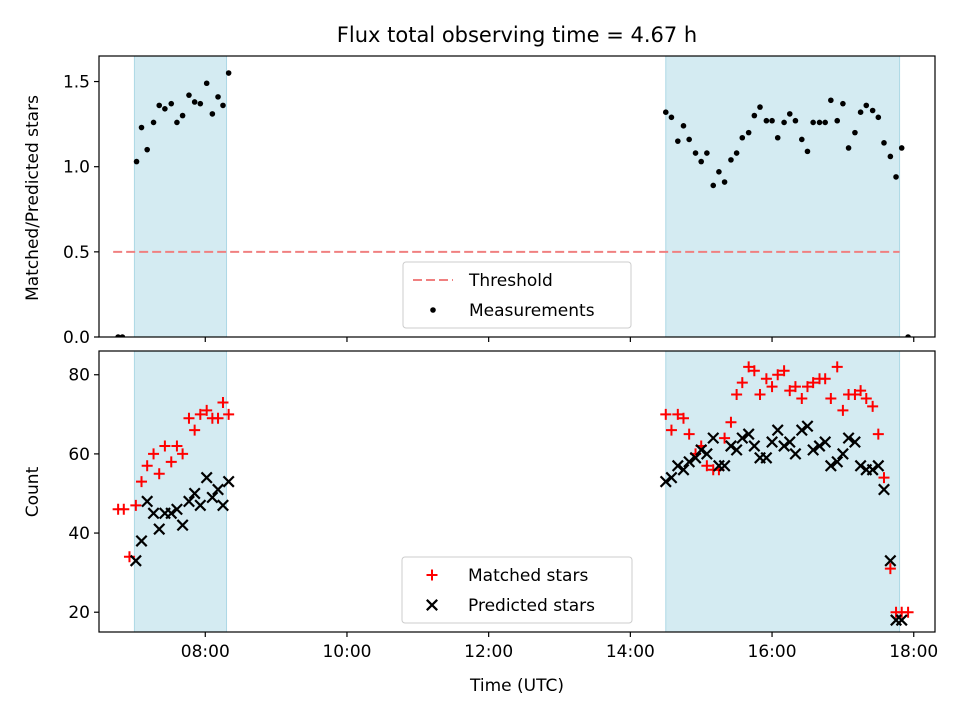 The image size is (960, 720). What do you see at coordinates (528, 576) in the screenshot?
I see `legend-label: Matched stars` at bounding box center [528, 576].